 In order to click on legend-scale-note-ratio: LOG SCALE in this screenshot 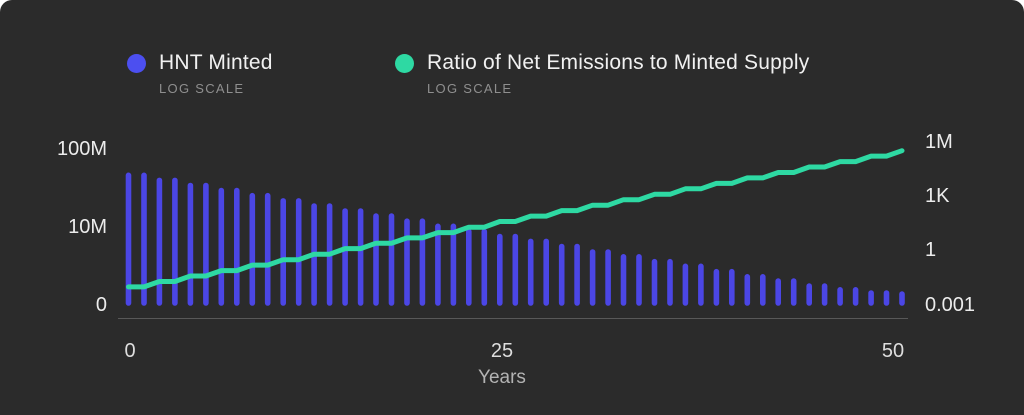, I will do `click(470, 88)`.